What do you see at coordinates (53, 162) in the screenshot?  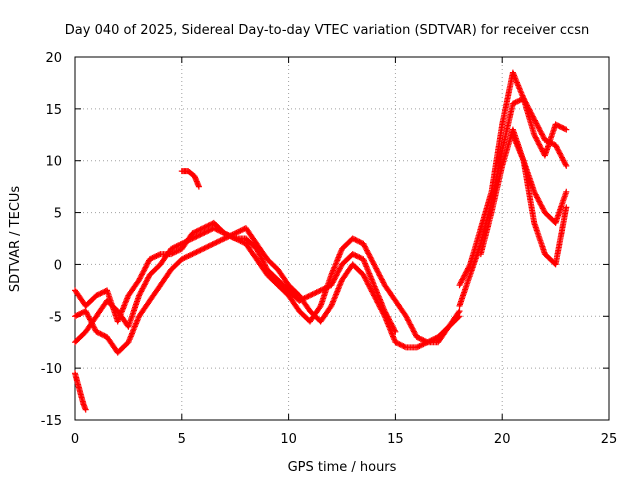 I see `y-tick-label: 10` at bounding box center [53, 162].